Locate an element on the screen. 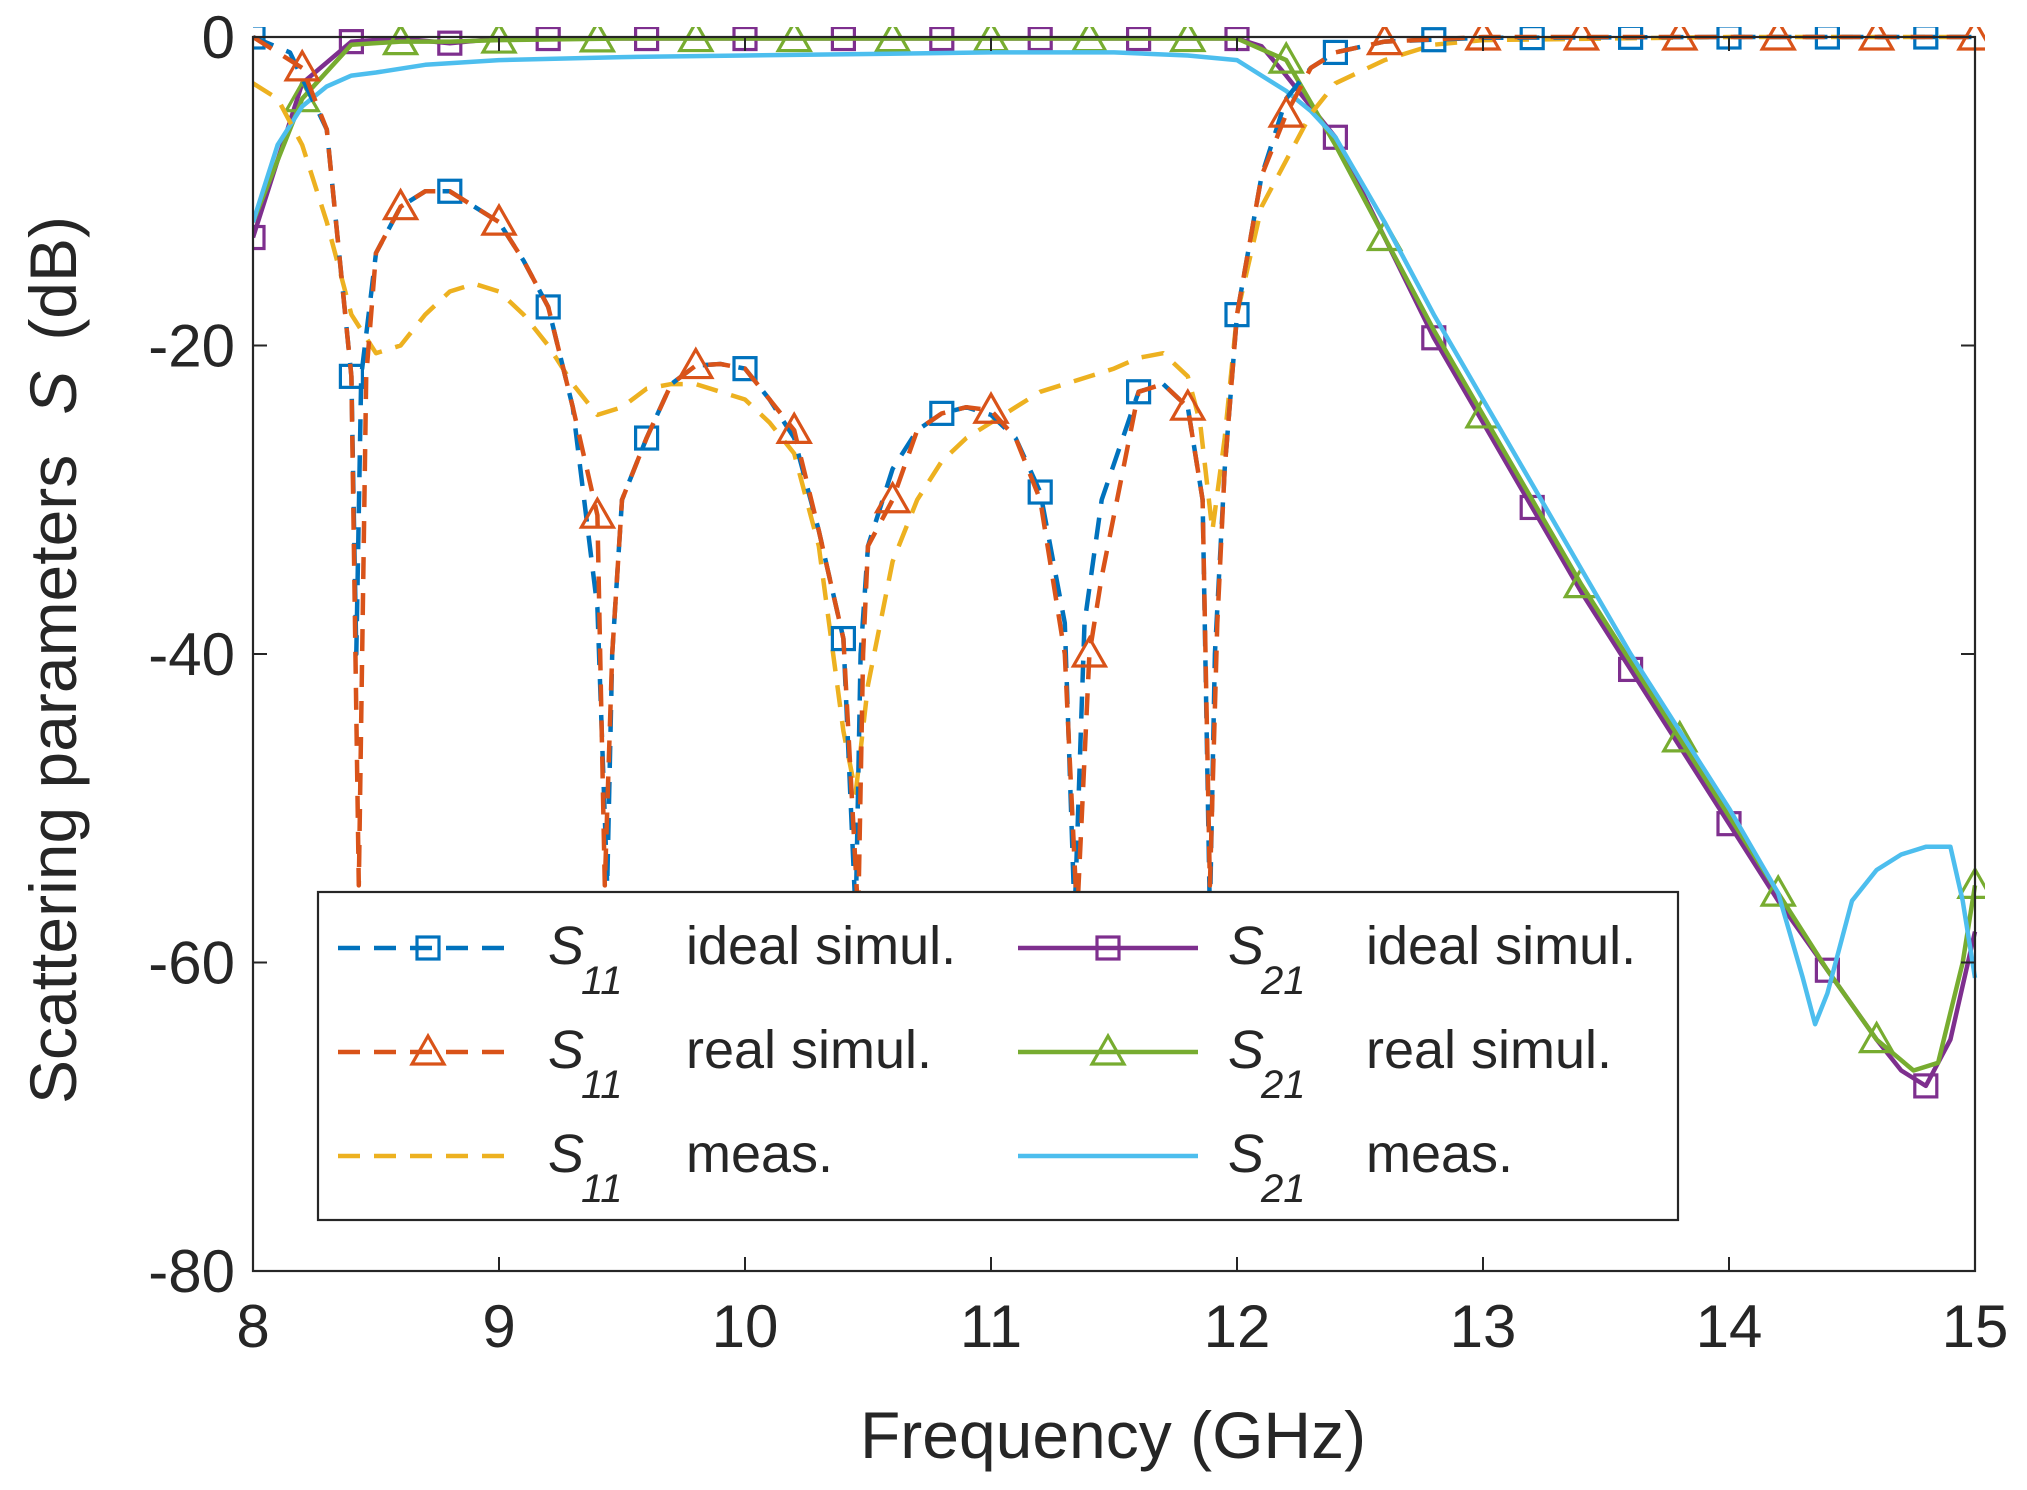 The width and height of the screenshot is (2027, 1490). legend-entry: S21 real simul. is located at coordinates (1315, 1063).